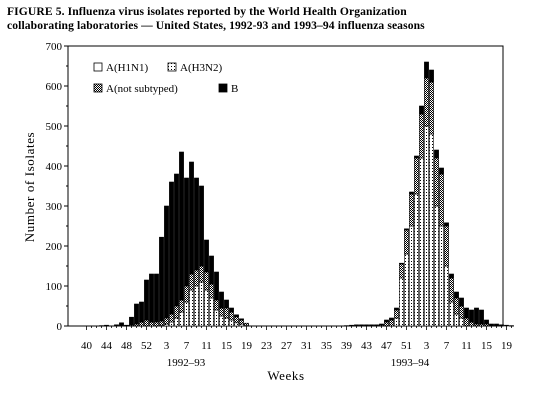  I want to click on y-tick-label: 200, so click(54, 247).